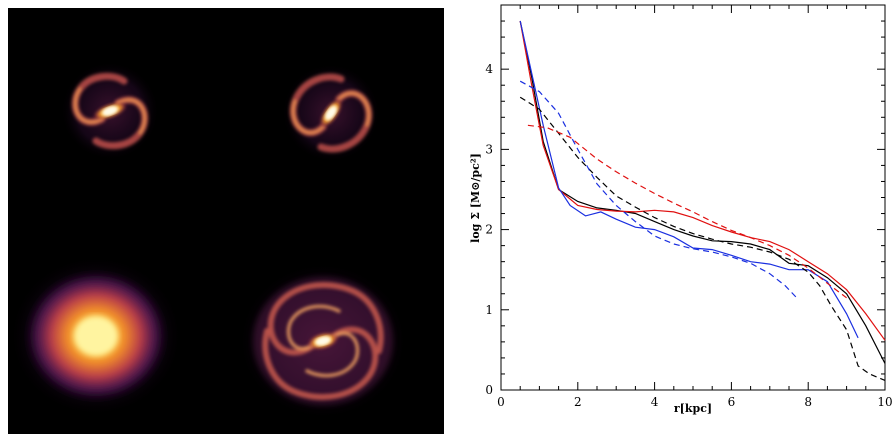 Image resolution: width=892 pixels, height=440 pixels. I want to click on y-tick-label: 1, so click(489, 310).